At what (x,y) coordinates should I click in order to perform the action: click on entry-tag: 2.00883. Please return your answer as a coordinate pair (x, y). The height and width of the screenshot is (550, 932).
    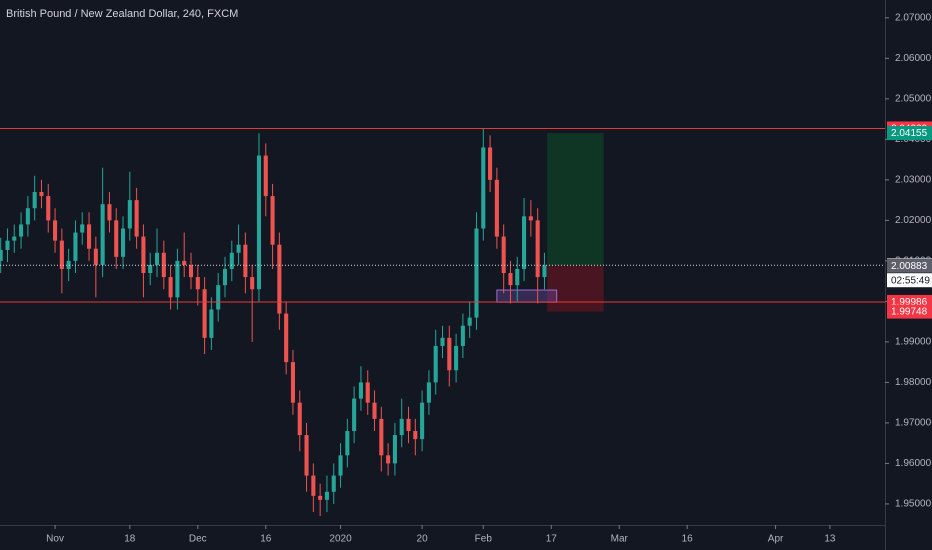
    Looking at the image, I should click on (909, 266).